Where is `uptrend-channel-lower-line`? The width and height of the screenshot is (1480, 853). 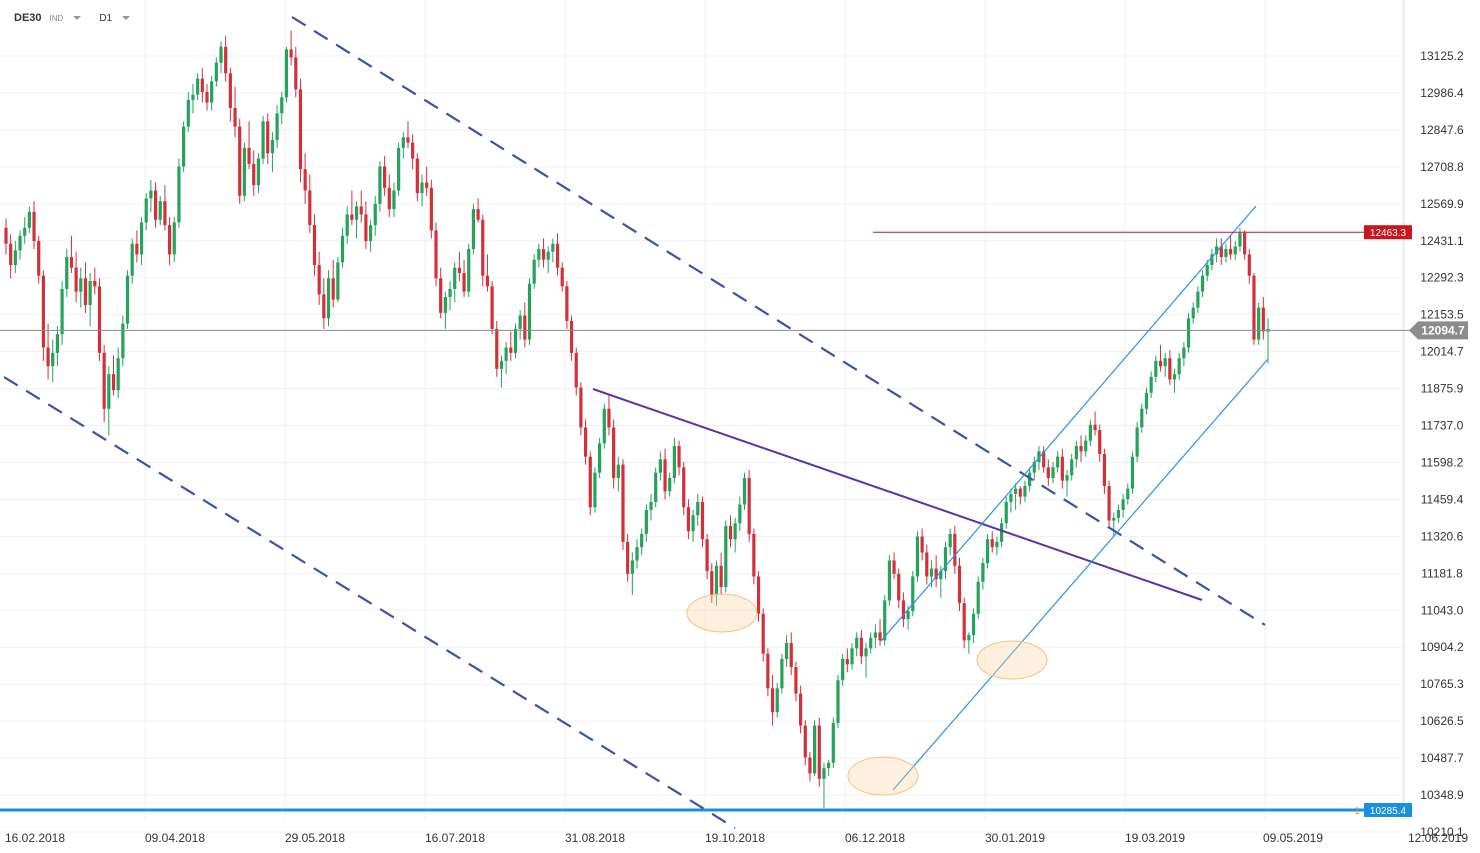
uptrend-channel-lower-line is located at coordinates (1080, 574).